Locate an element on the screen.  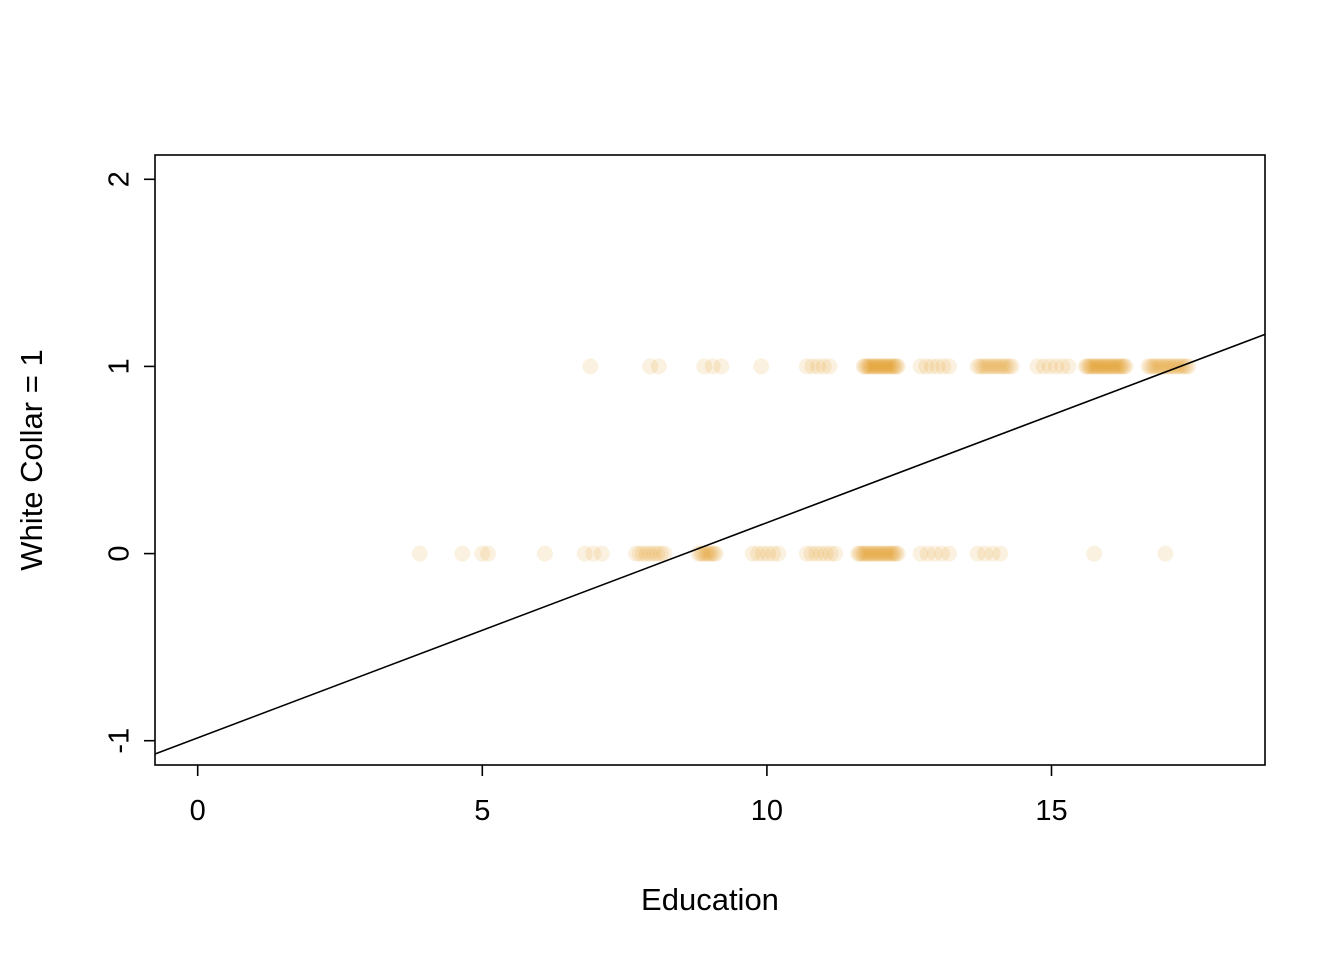
x-axis-label: Education is located at coordinates (710, 899).